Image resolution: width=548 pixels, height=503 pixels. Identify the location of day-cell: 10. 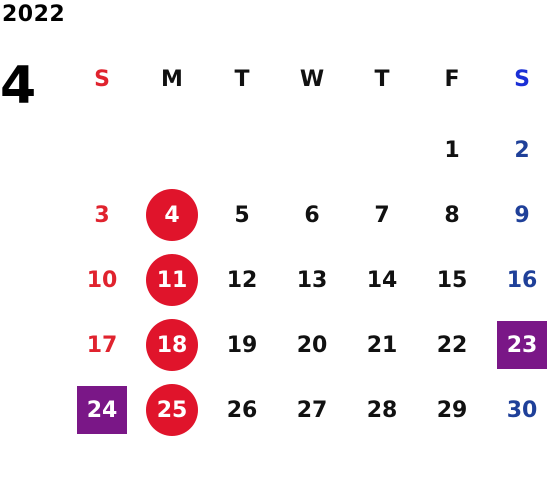
(102, 280).